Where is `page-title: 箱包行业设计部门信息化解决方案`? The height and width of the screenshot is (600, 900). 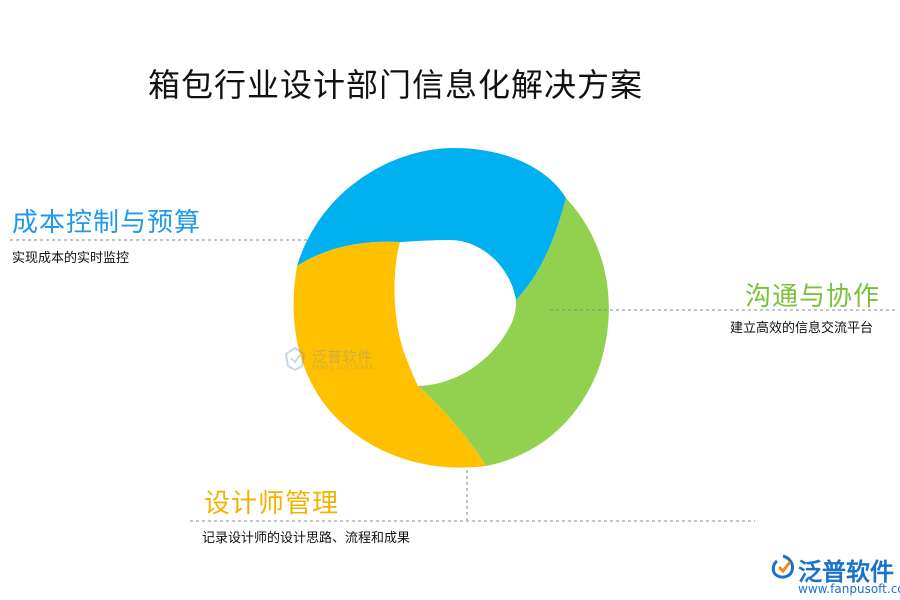
page-title: 箱包行业设计部门信息化解决方案 is located at coordinates (396, 85).